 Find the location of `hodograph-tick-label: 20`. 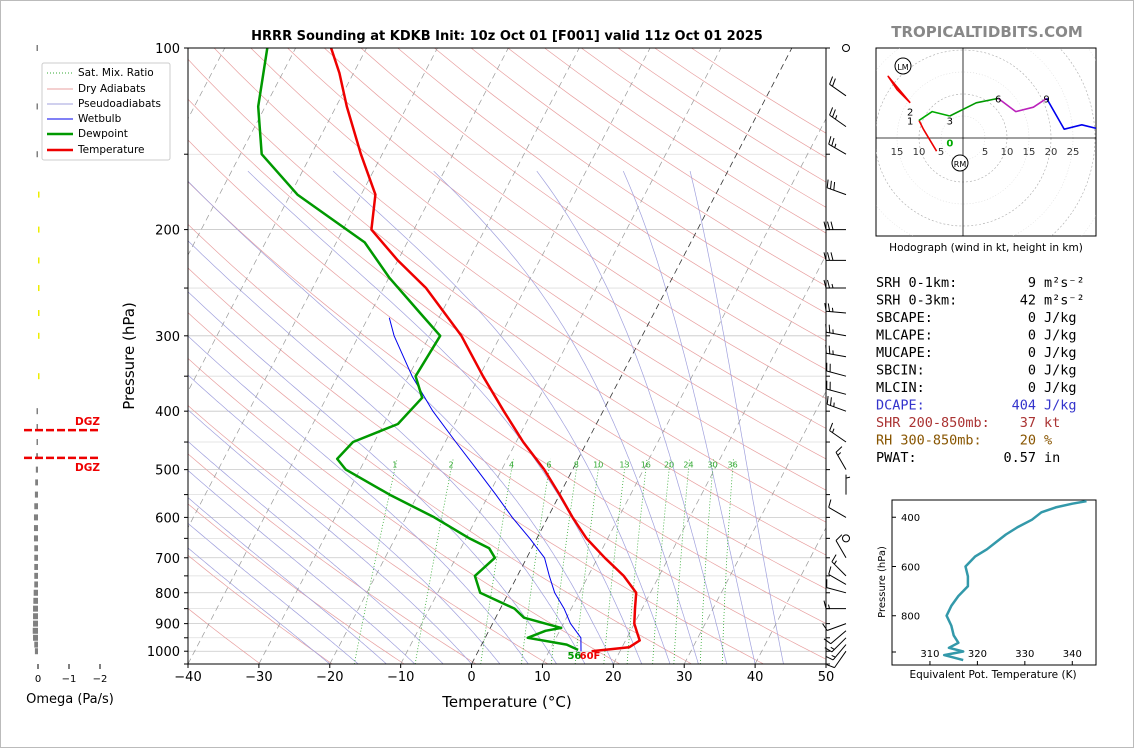

hodograph-tick-label: 20 is located at coordinates (1051, 152).